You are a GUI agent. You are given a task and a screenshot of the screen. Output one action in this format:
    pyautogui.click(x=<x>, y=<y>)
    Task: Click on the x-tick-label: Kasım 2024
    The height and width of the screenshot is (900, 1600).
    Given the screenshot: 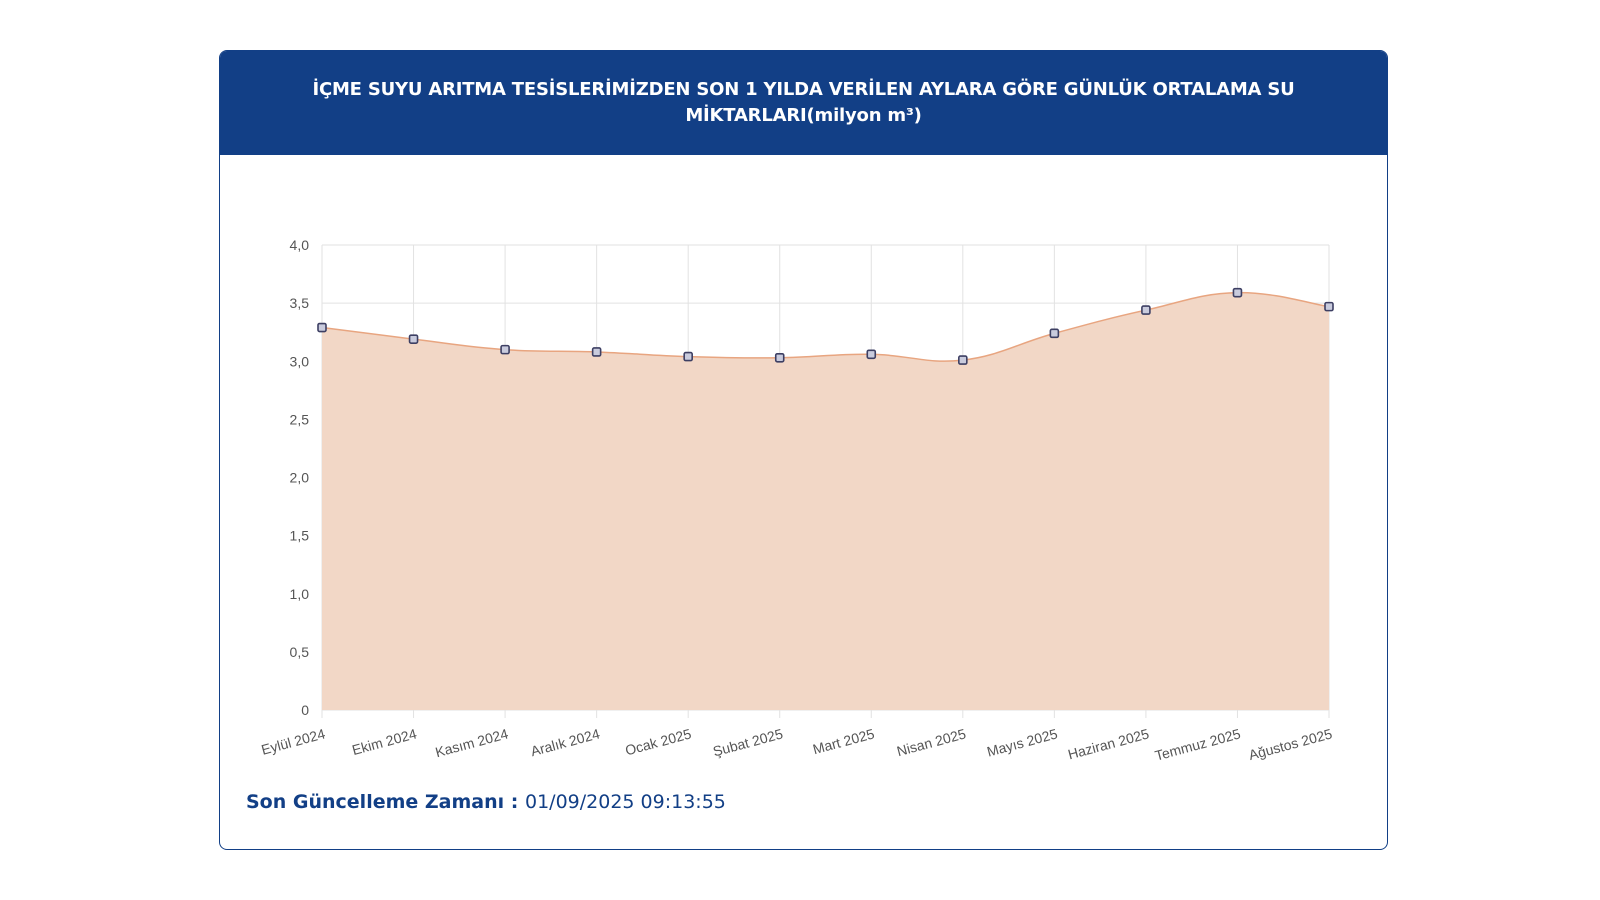 What is the action you would take?
    pyautogui.click(x=472, y=742)
    